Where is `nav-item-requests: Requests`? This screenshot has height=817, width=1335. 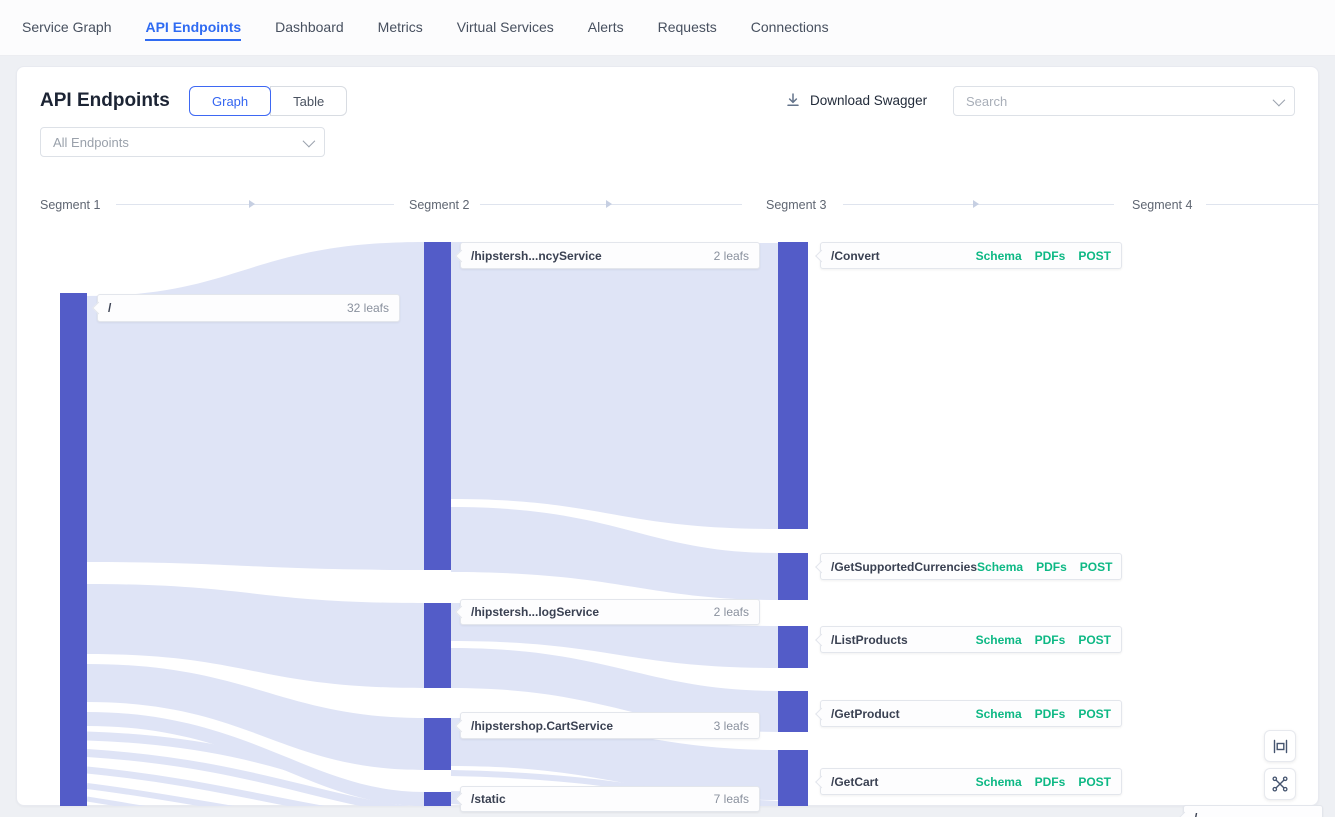
nav-item-requests: Requests is located at coordinates (687, 26).